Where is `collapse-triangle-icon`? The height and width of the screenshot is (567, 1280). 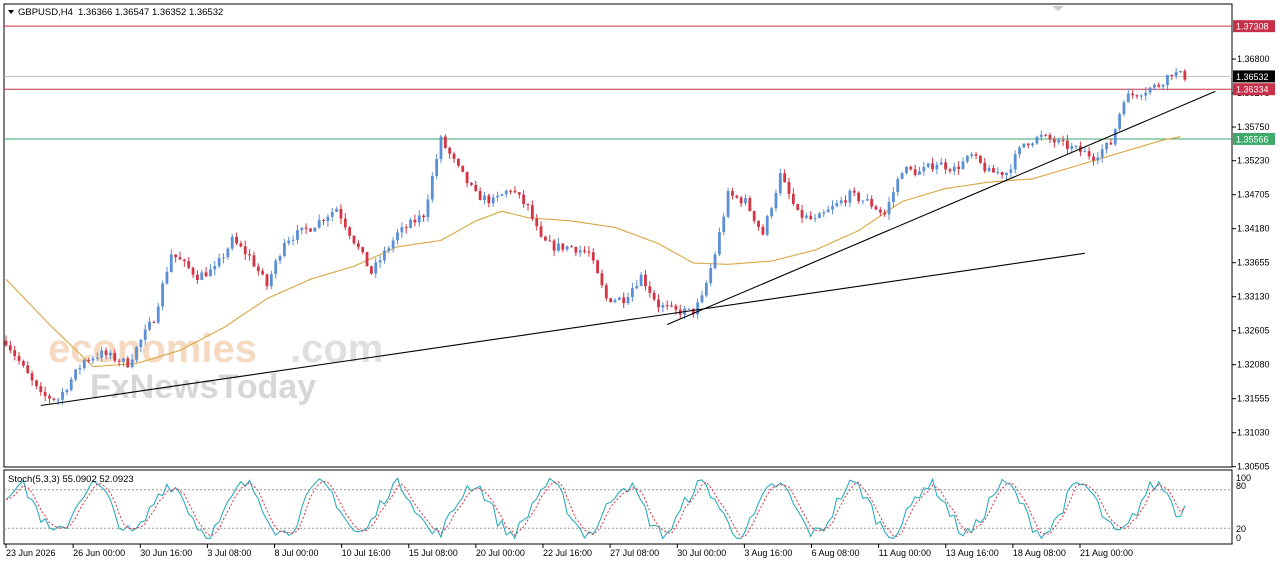 collapse-triangle-icon is located at coordinates (11, 12).